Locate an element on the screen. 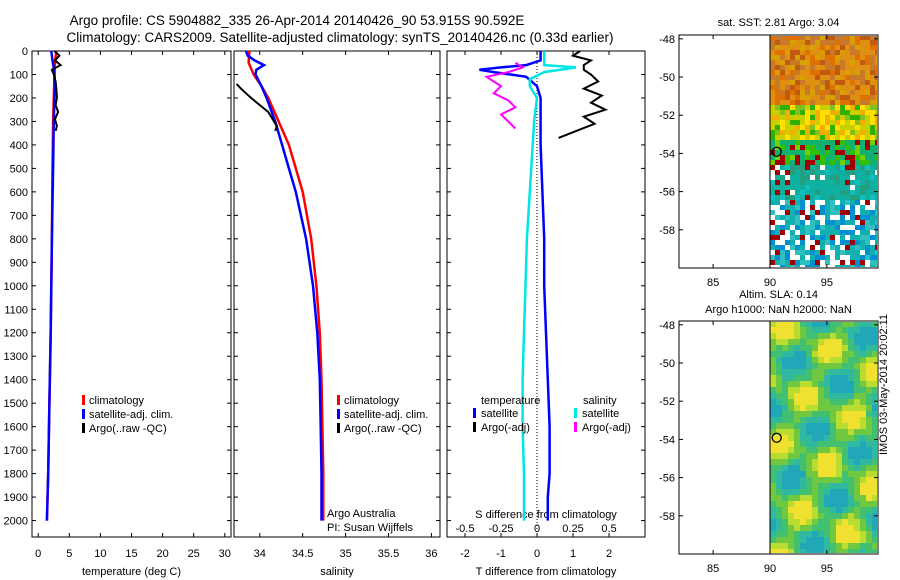  legend-label: satellite-adj. clim. is located at coordinates (386, 415).